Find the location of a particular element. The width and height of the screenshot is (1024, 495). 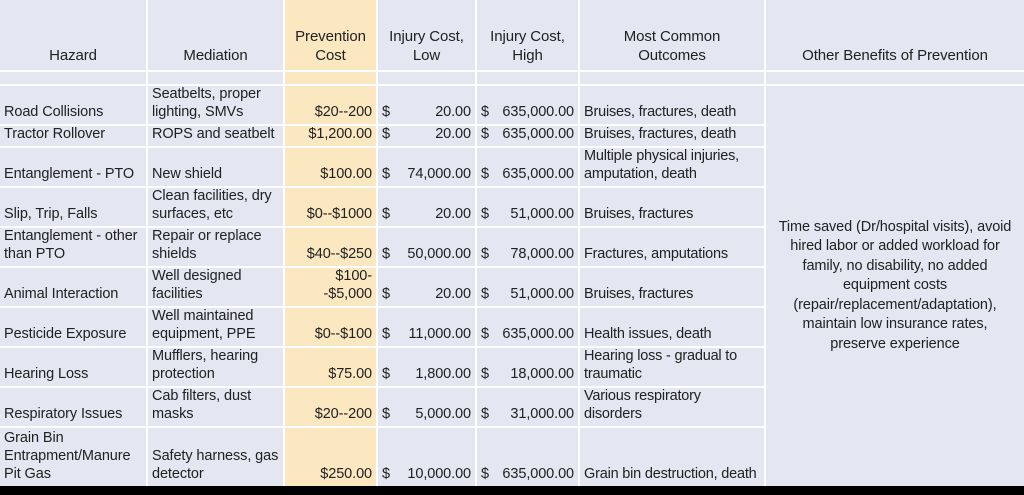

cell-injury-cost-high: $78,000.00 is located at coordinates (527, 247).